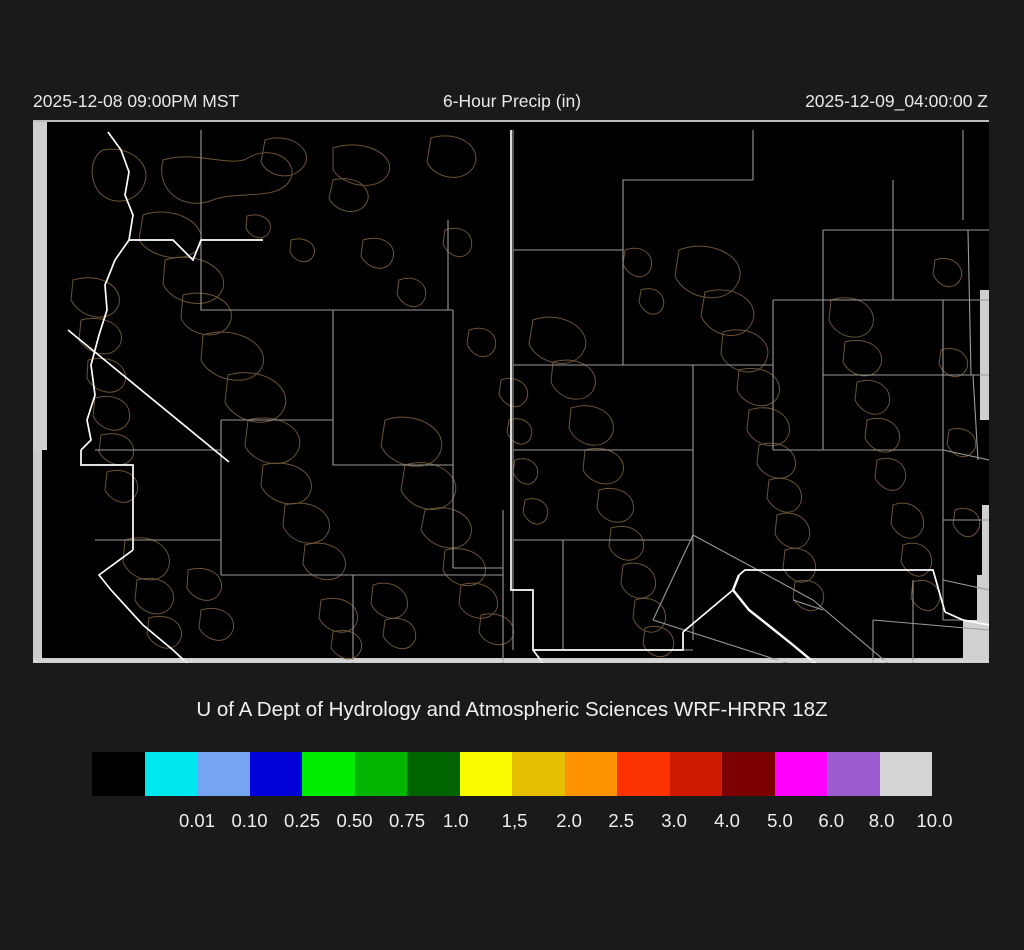 The width and height of the screenshot is (1024, 950). What do you see at coordinates (328, 774) in the screenshot?
I see `colorbar-bin-0.50-0.75` at bounding box center [328, 774].